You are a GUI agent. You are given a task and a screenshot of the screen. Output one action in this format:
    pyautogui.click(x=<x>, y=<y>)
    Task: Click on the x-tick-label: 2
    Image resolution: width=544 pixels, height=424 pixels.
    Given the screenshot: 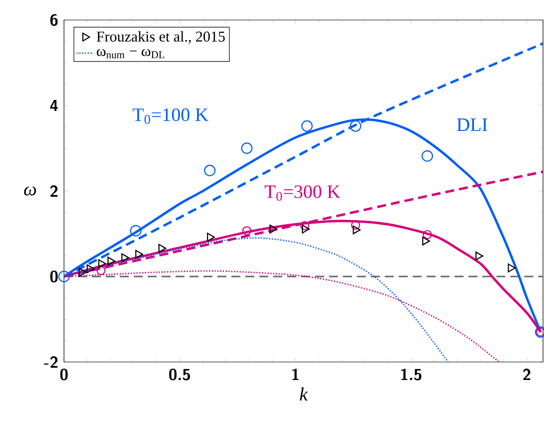 What is the action you would take?
    pyautogui.click(x=526, y=374)
    